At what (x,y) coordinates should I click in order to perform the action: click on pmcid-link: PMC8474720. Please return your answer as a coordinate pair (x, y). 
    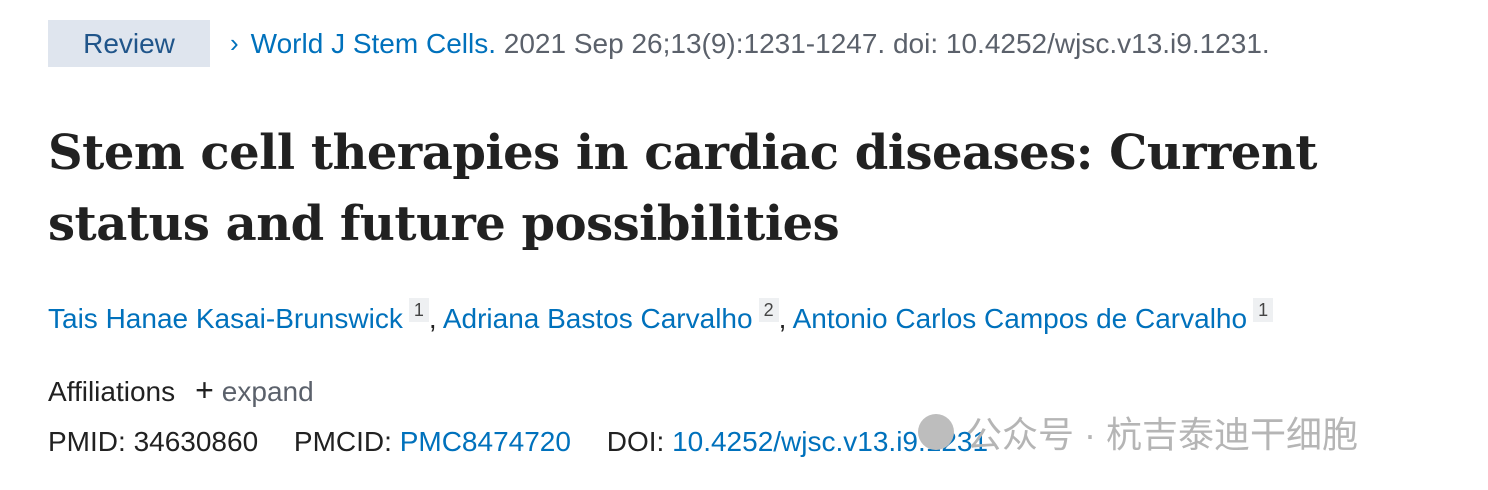
    Looking at the image, I should click on (485, 441).